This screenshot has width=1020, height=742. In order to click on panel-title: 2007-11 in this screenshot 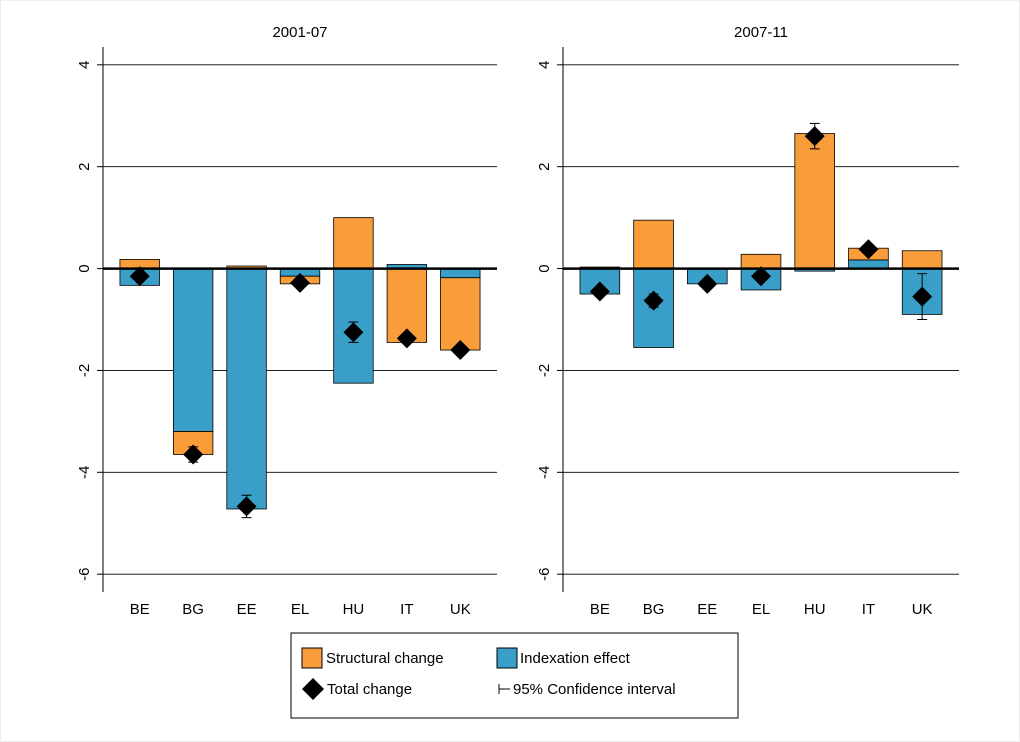, I will do `click(761, 32)`.